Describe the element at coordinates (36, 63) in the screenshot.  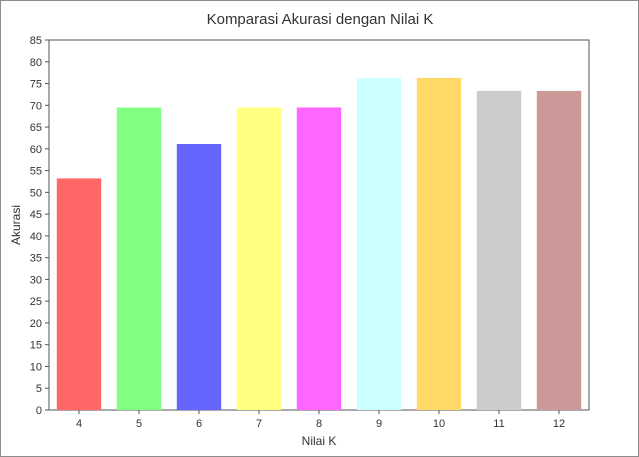
I see `y-tick-label: 80` at that location.